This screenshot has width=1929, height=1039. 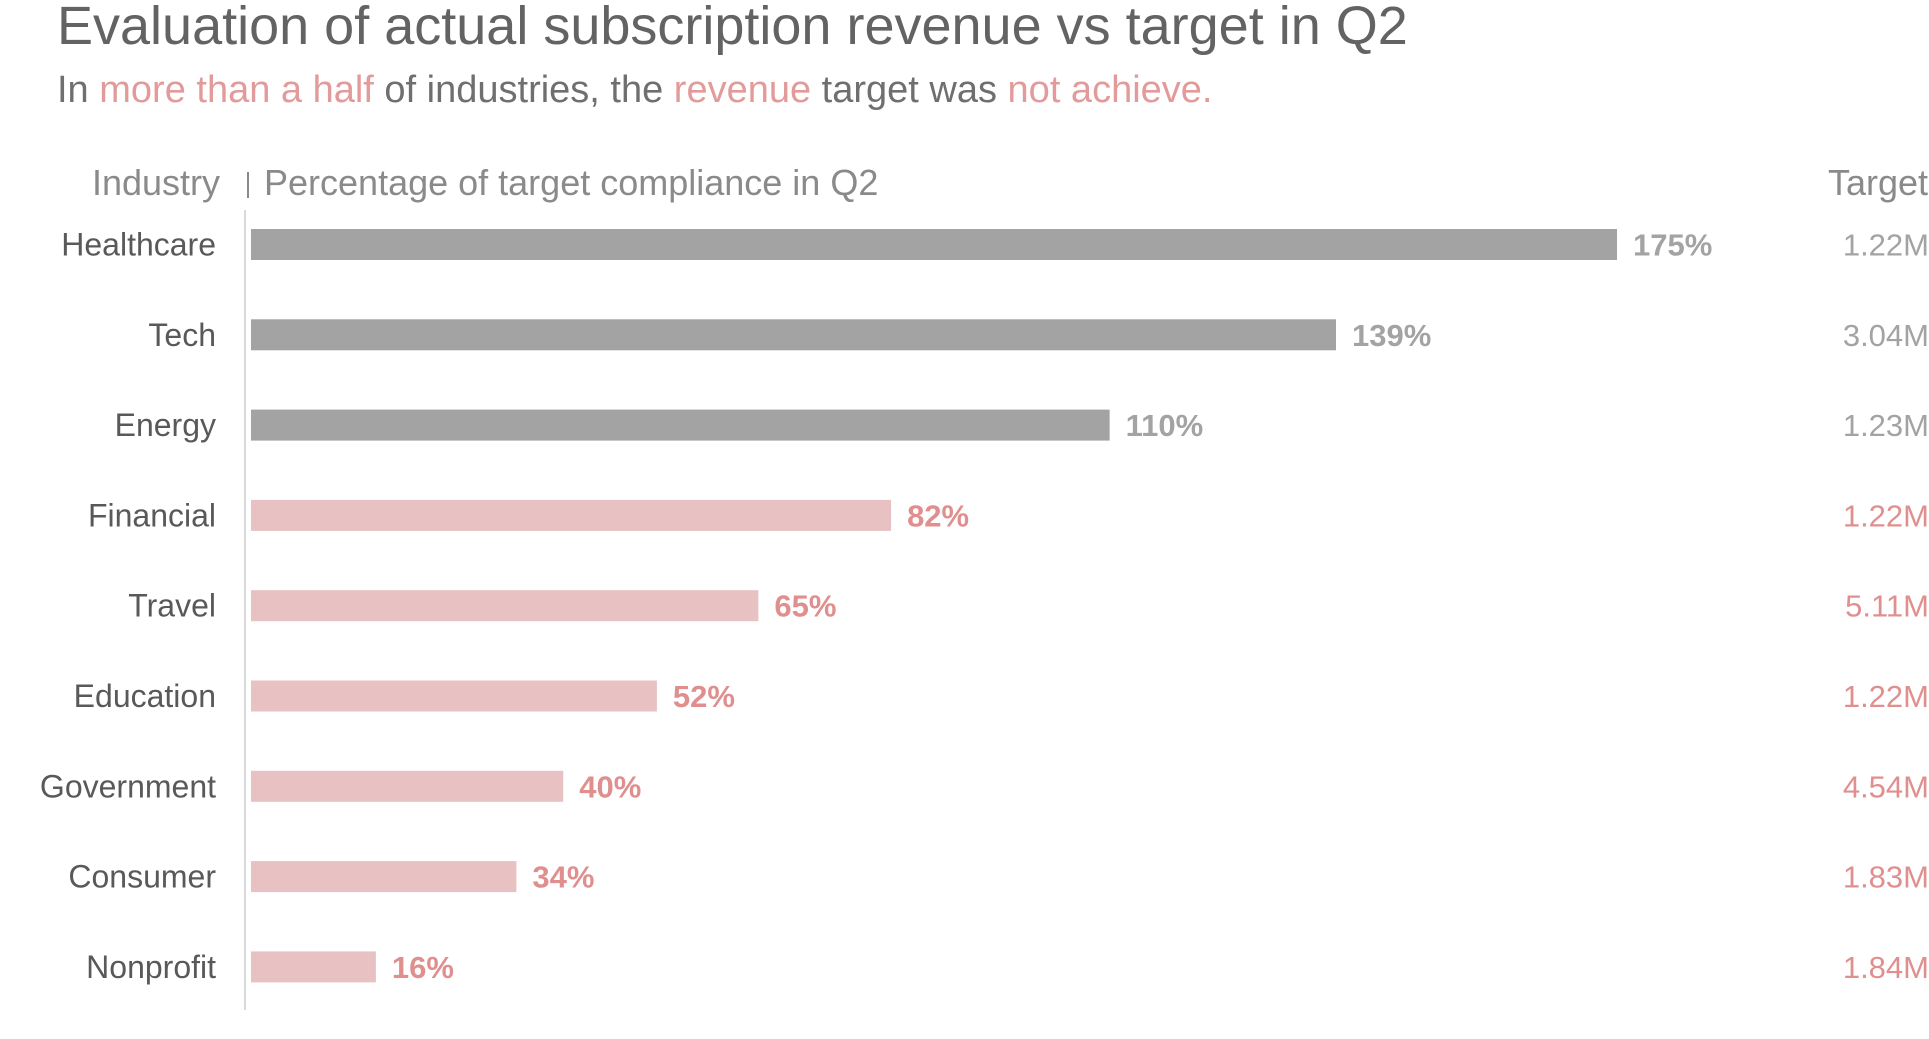 What do you see at coordinates (165, 425) in the screenshot?
I see `category-label: Energy` at bounding box center [165, 425].